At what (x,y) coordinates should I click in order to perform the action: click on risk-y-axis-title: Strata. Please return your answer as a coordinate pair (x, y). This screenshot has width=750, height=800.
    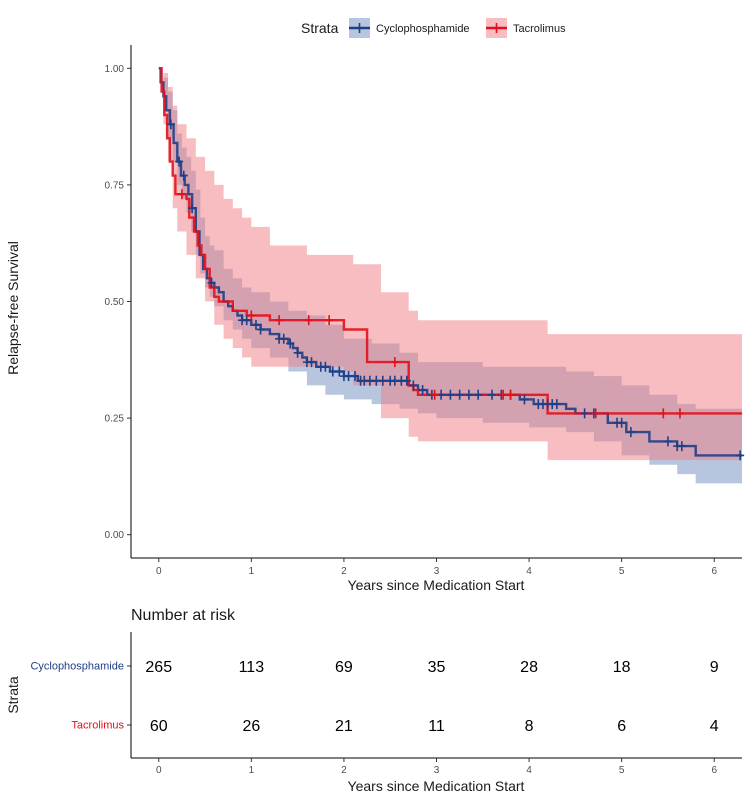
    Looking at the image, I should click on (13, 695).